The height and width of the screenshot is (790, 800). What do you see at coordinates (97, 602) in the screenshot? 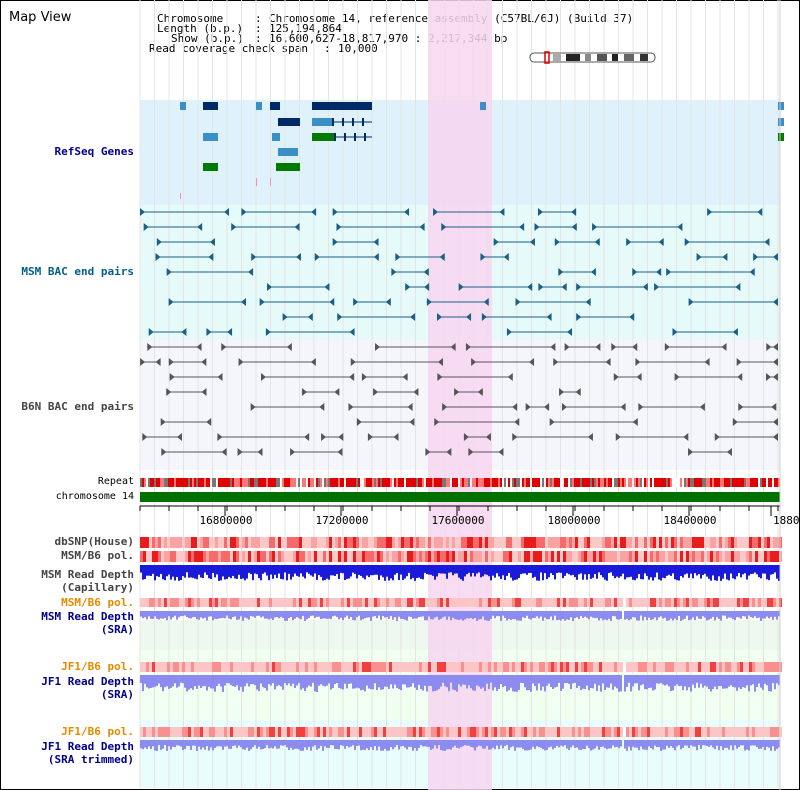
I see `label-msm-b6-pol-2: MSM/B6 pol.` at bounding box center [97, 602].